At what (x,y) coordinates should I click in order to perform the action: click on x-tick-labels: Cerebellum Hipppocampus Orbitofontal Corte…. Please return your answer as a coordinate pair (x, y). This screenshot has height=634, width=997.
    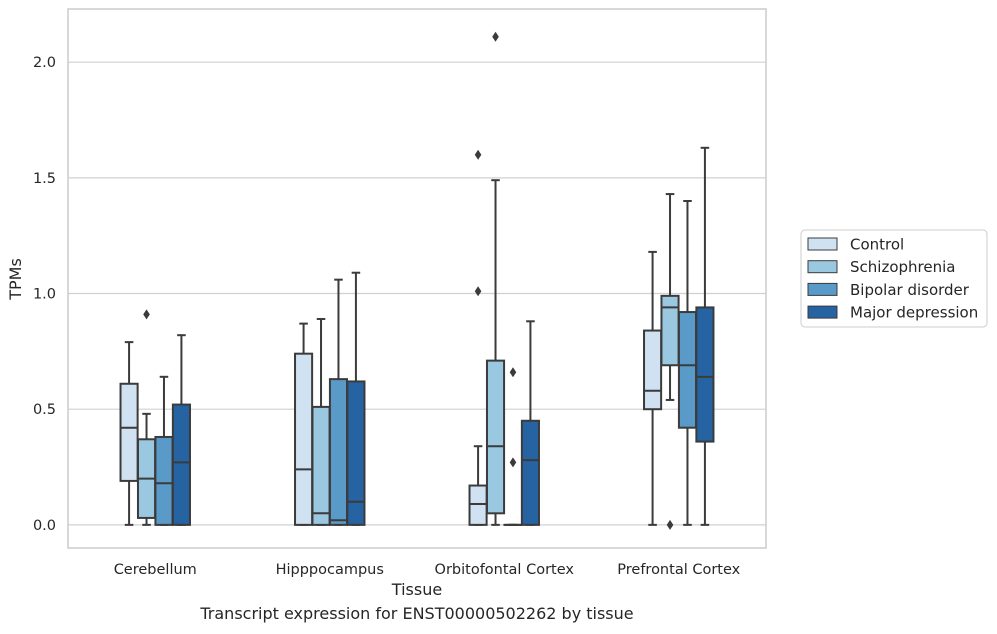
    Looking at the image, I should click on (427, 570).